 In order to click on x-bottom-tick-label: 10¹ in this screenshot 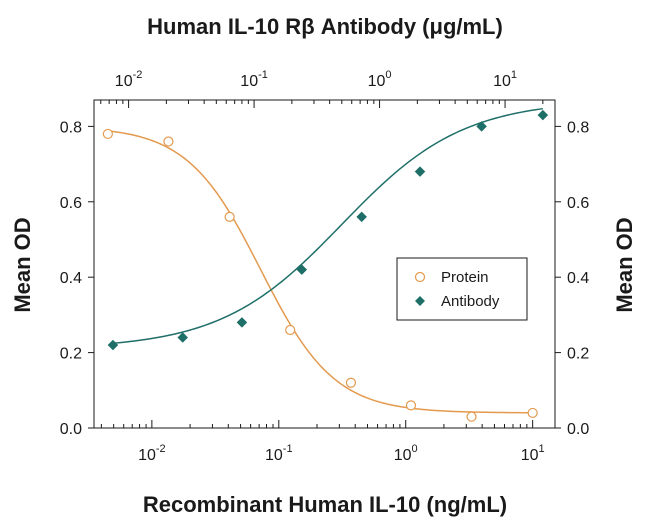, I will do `click(533, 453)`.